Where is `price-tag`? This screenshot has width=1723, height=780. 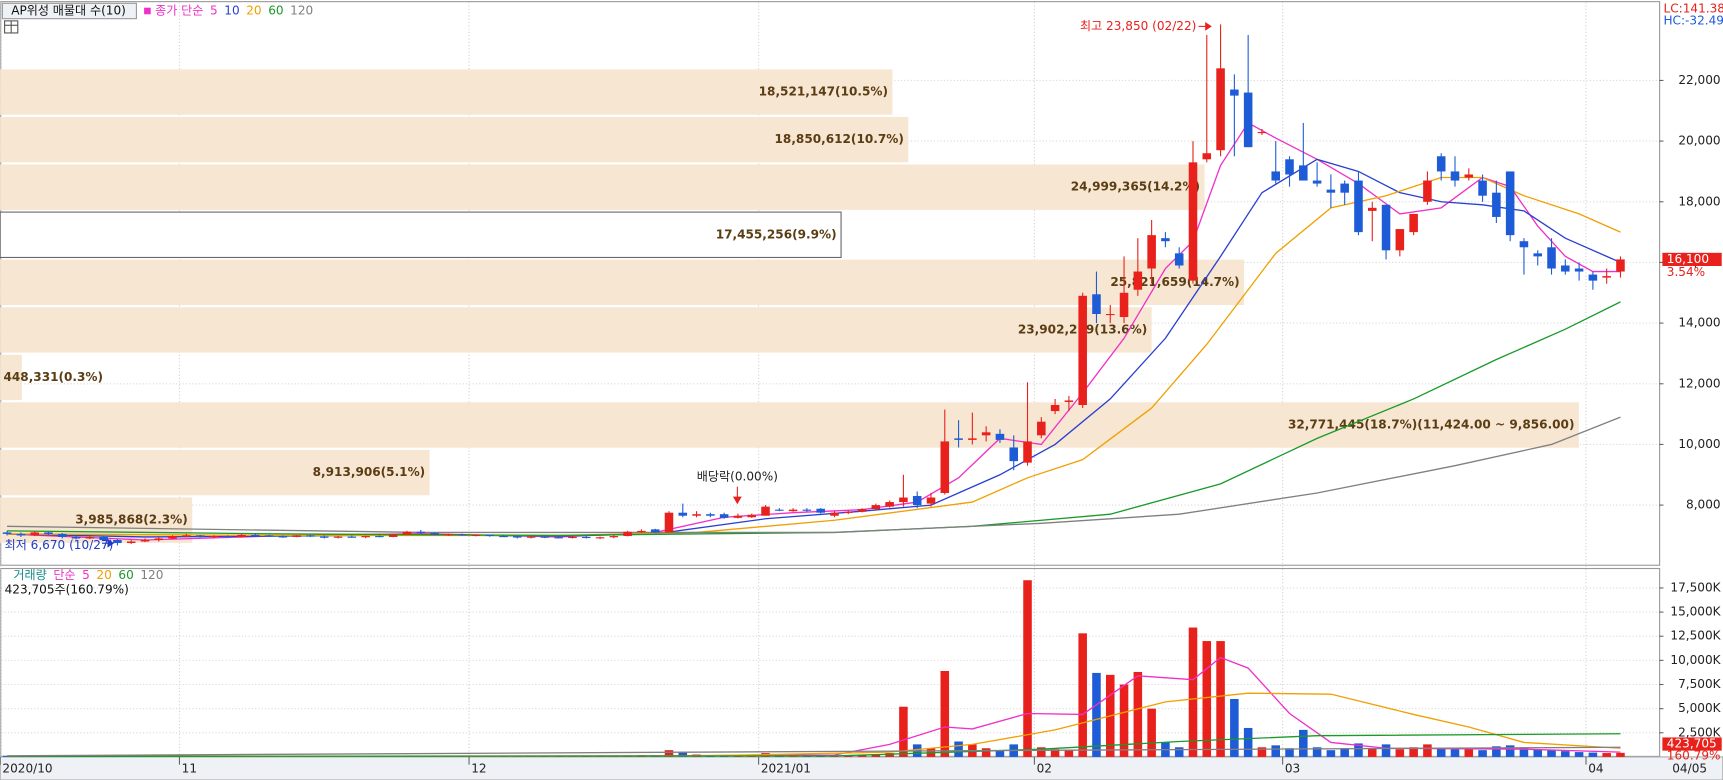 price-tag is located at coordinates (1692, 259).